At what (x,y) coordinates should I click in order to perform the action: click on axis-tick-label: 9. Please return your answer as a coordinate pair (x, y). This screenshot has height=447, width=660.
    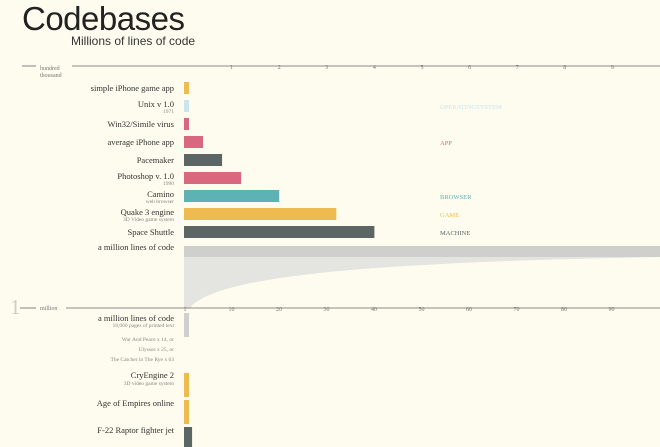
    Looking at the image, I should click on (612, 68).